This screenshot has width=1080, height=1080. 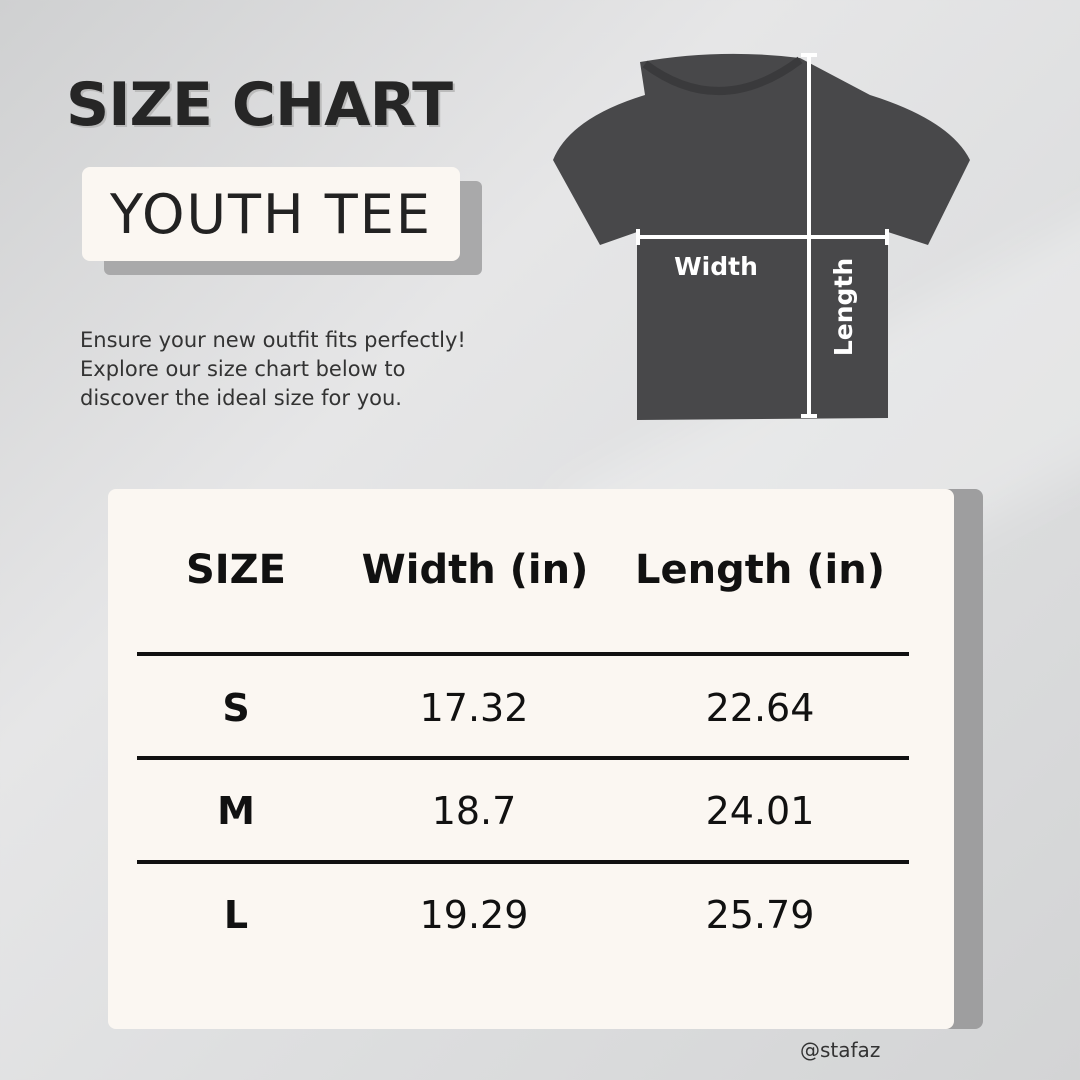 I want to click on page-title: SIZE CHART, so click(x=259, y=105).